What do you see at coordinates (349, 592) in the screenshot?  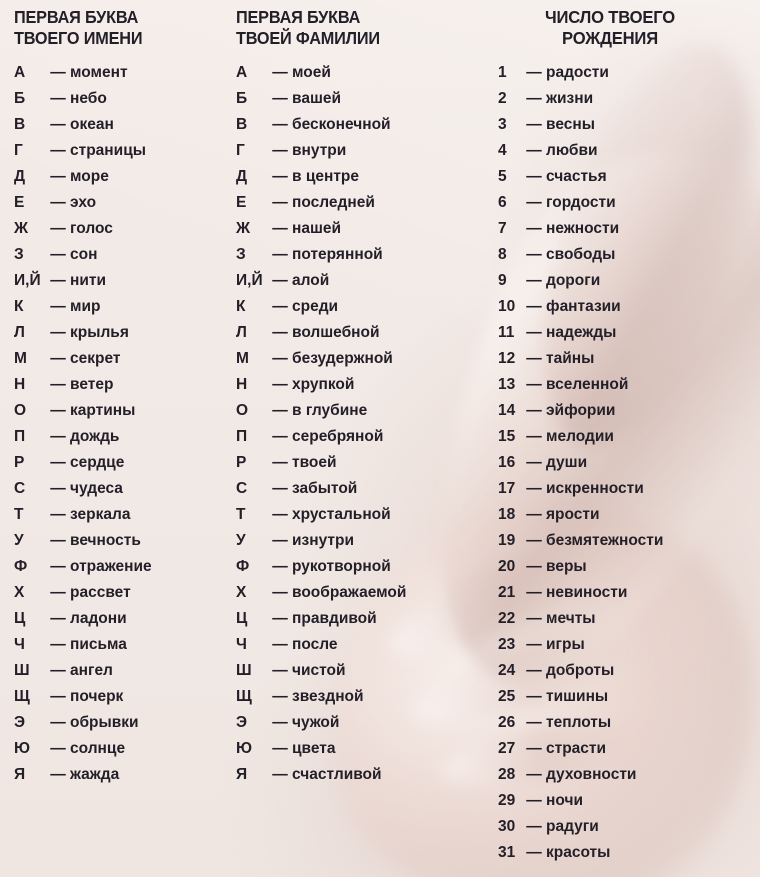 I see `row-value: воображаемой` at bounding box center [349, 592].